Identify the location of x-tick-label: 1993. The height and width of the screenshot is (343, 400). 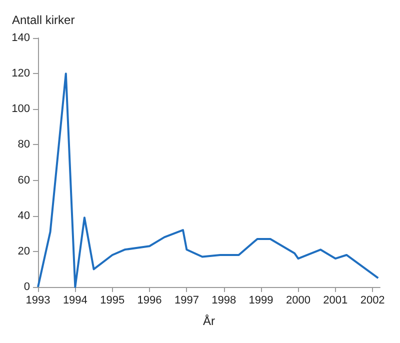
(38, 300).